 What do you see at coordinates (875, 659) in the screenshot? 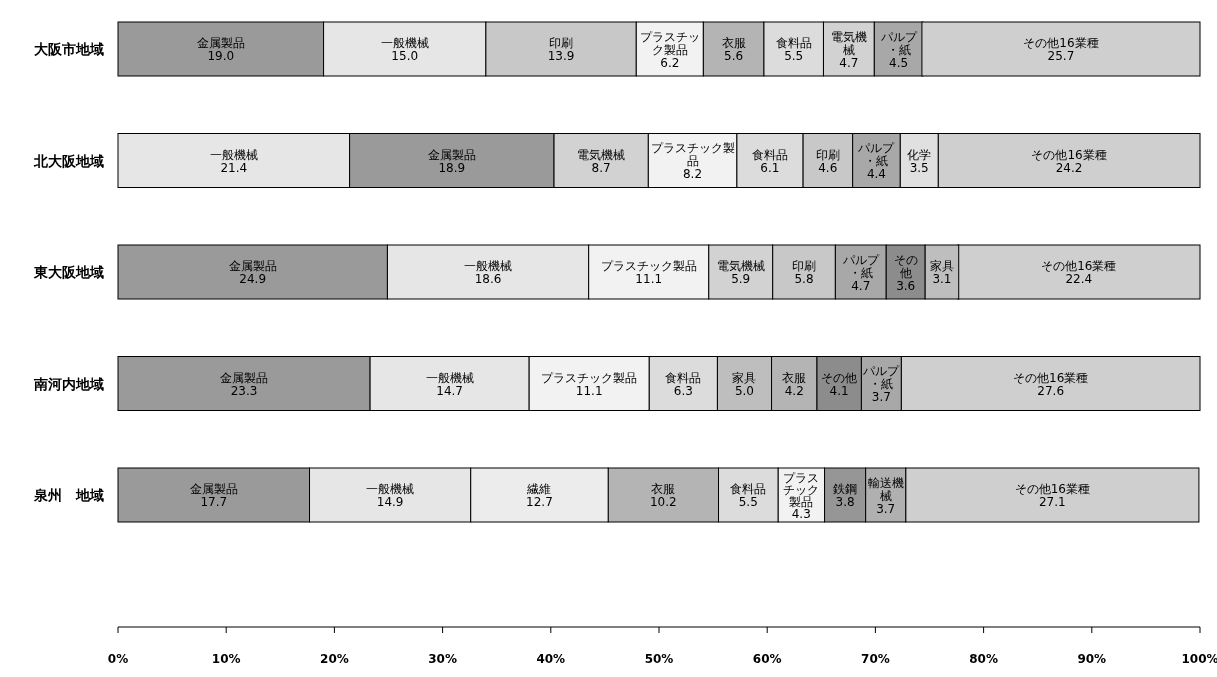
I see `x-tick-label: 70%` at bounding box center [875, 659].